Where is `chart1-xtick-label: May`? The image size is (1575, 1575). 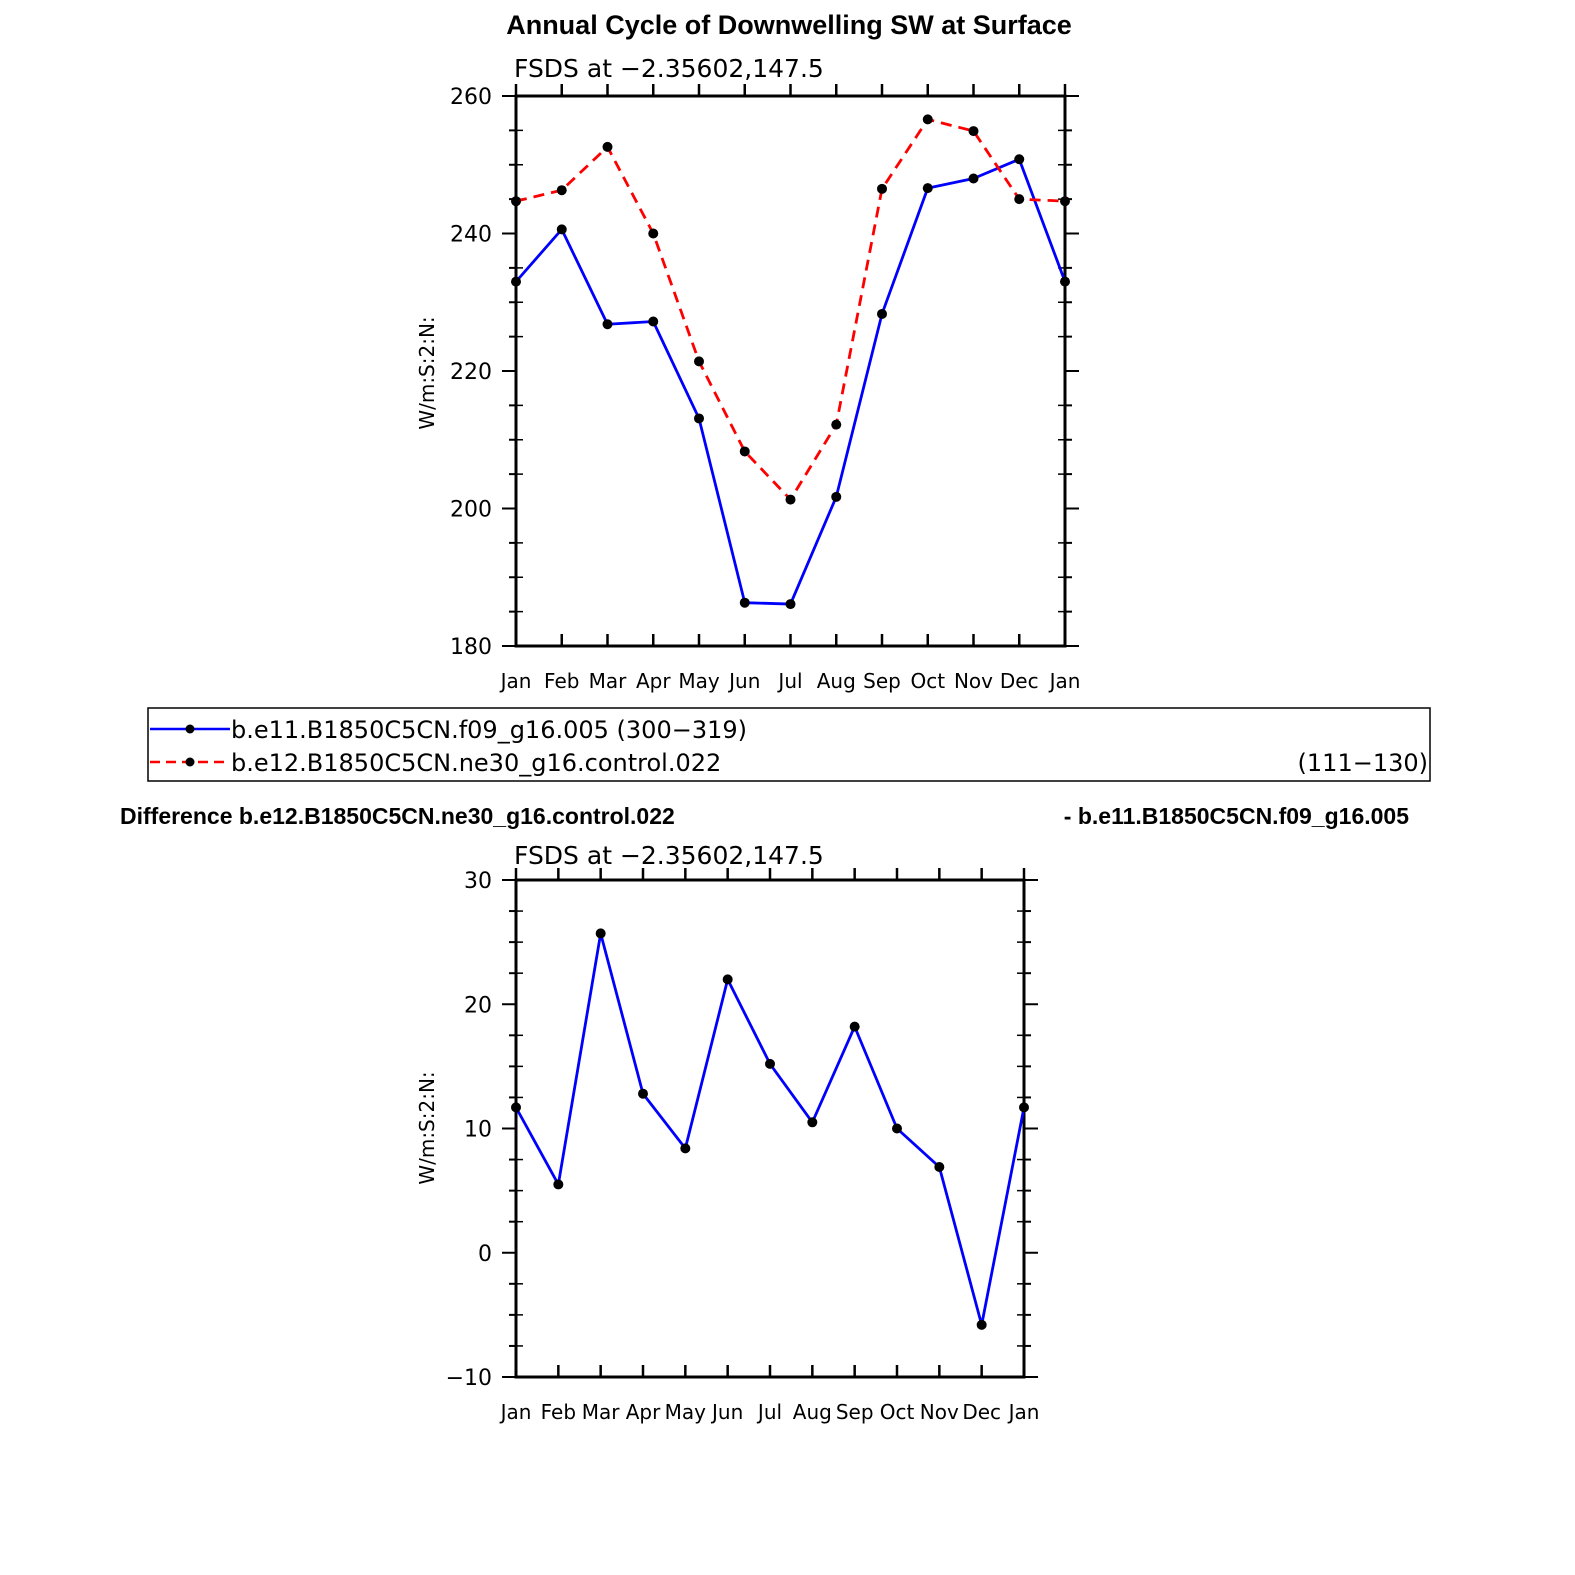
chart1-xtick-label: May is located at coordinates (699, 681).